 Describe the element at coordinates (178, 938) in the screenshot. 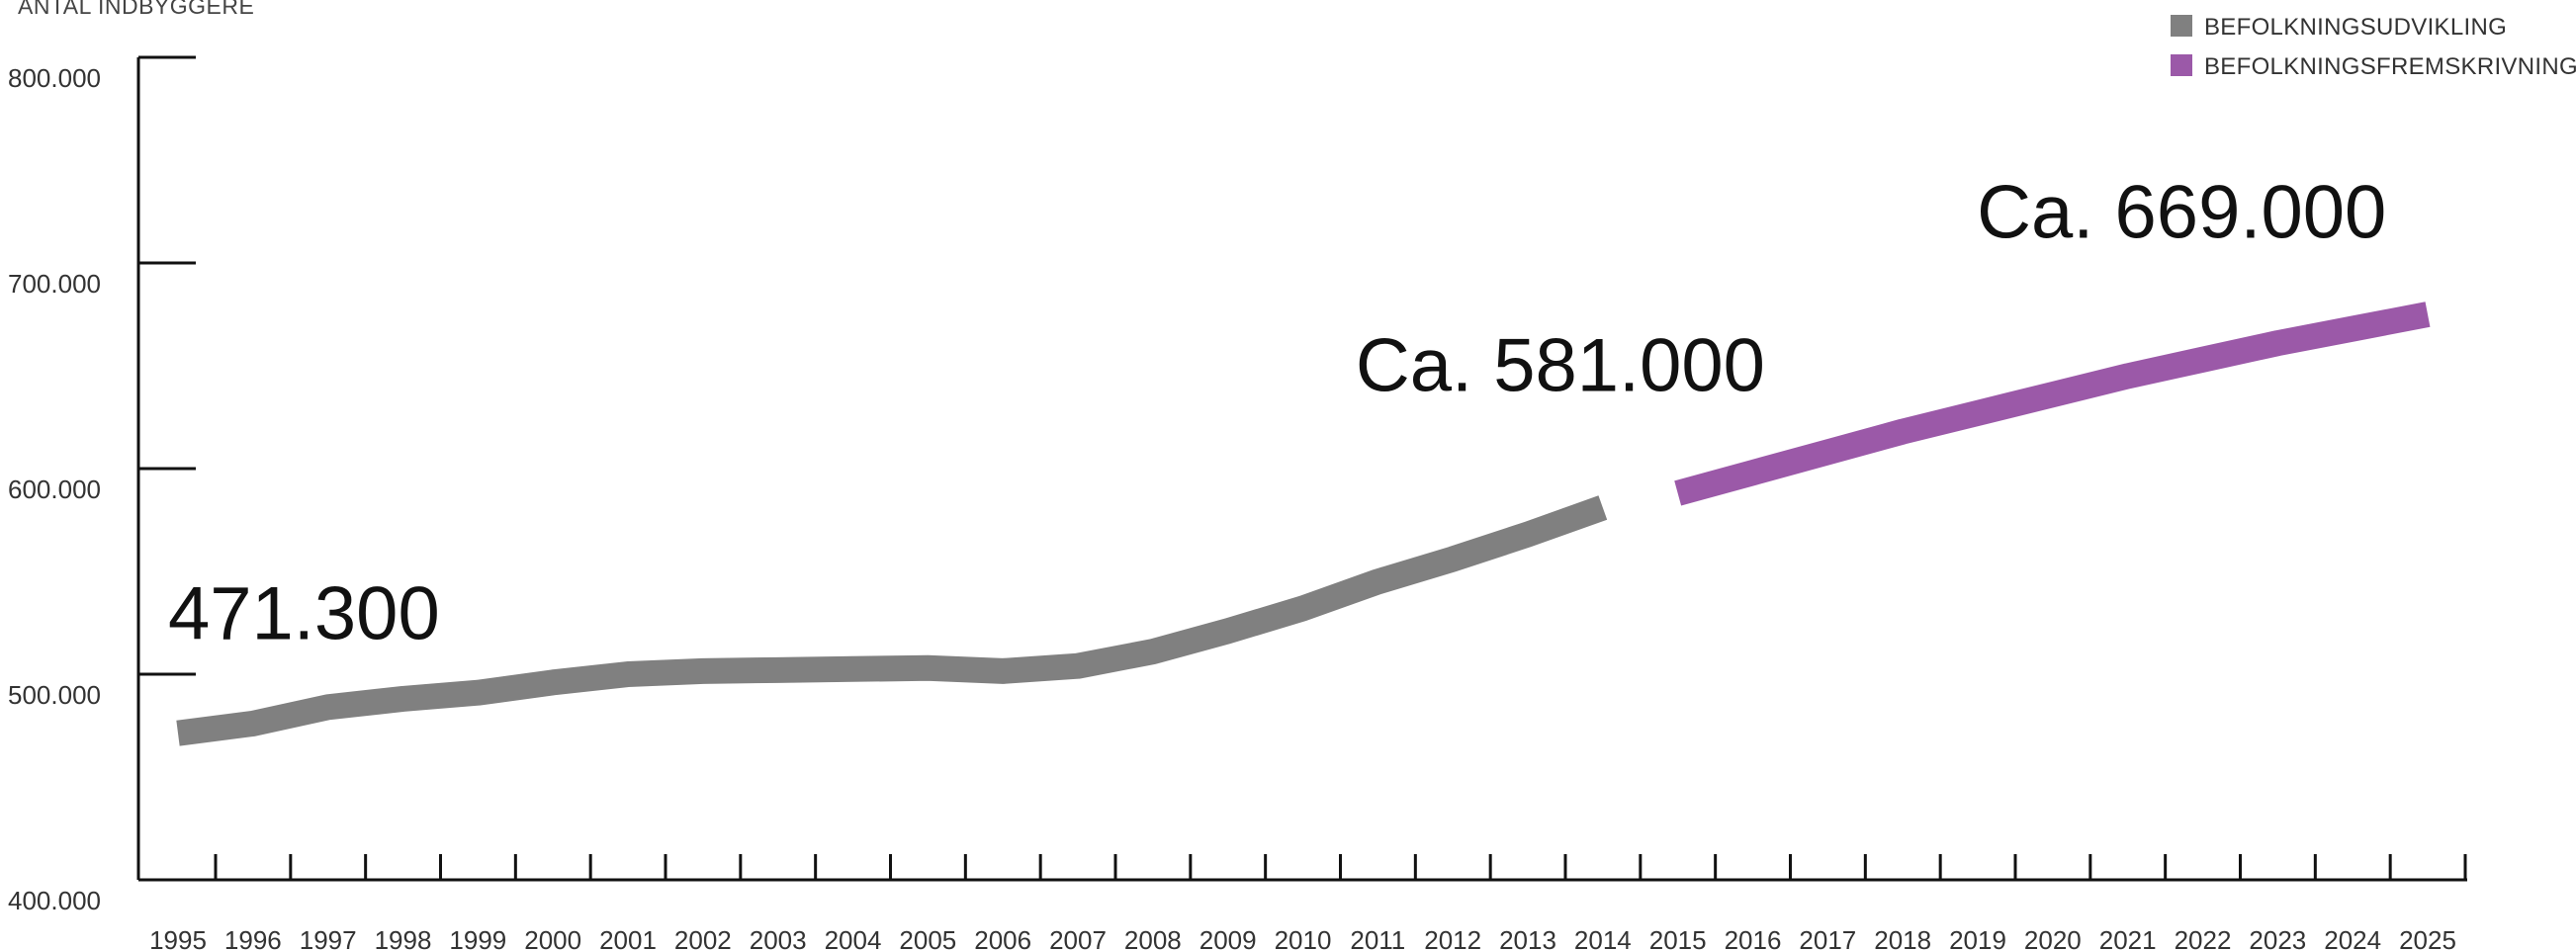

I see `x-tick-label: 1995` at that location.